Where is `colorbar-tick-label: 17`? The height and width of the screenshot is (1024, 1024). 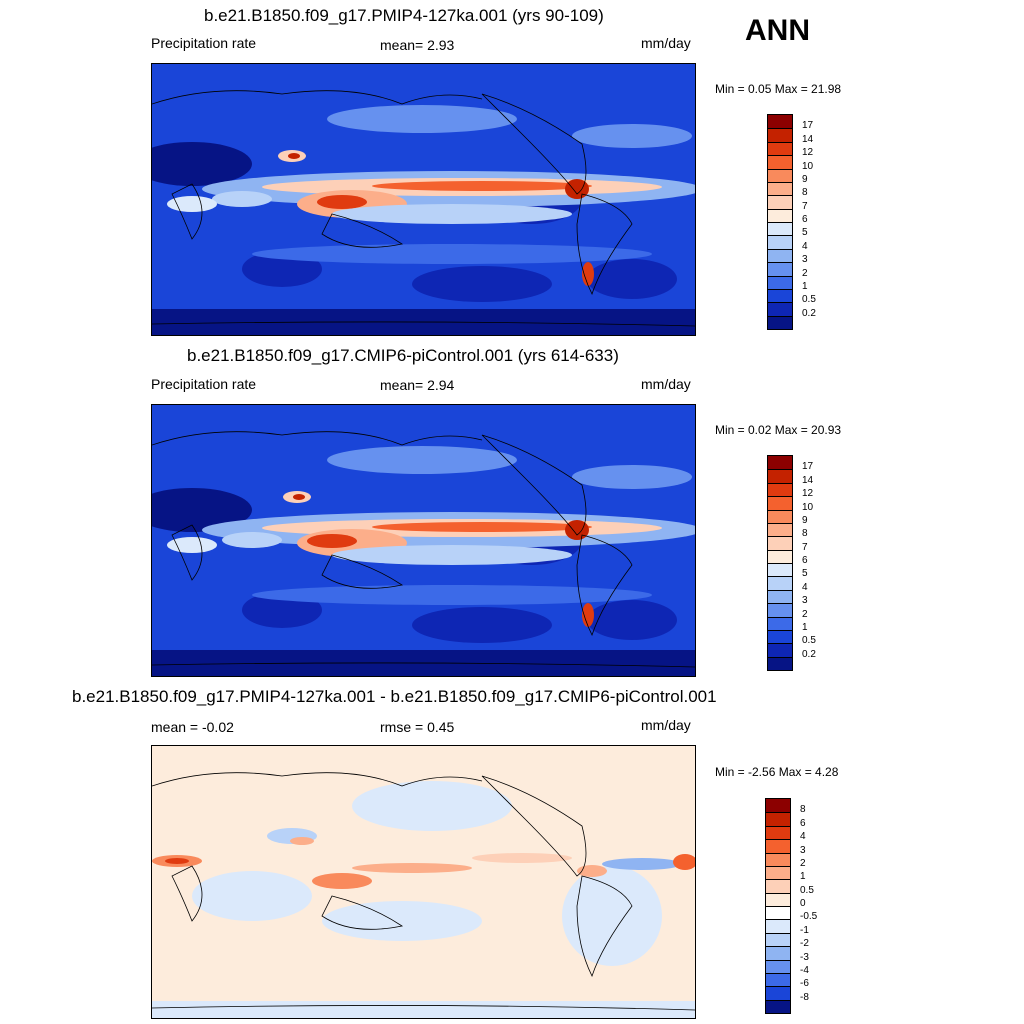 colorbar-tick-label: 17 is located at coordinates (808, 126).